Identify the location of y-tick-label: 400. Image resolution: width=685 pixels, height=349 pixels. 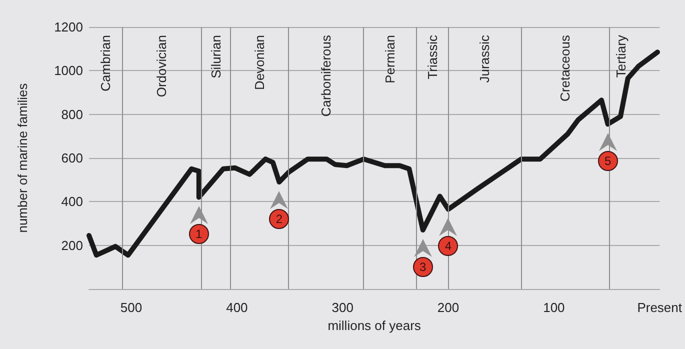
(72, 202).